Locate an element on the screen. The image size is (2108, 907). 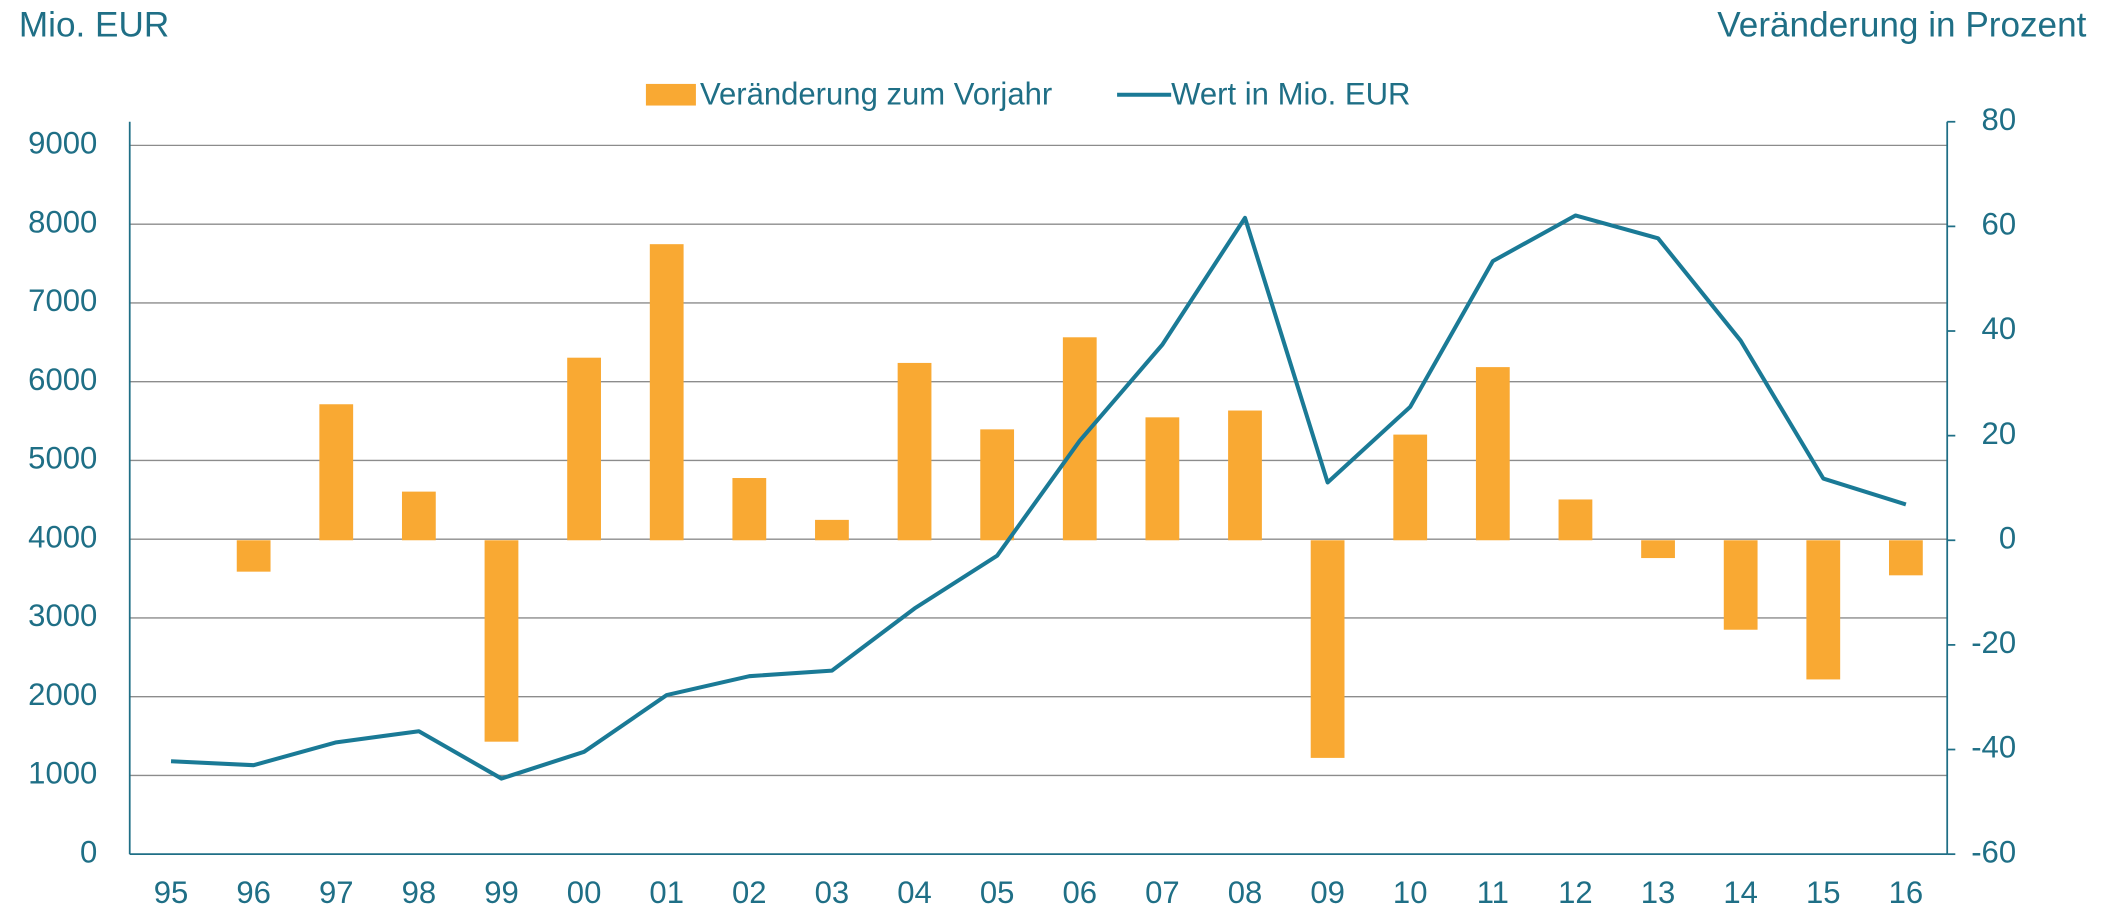
x-tick-label: 03 is located at coordinates (832, 891).